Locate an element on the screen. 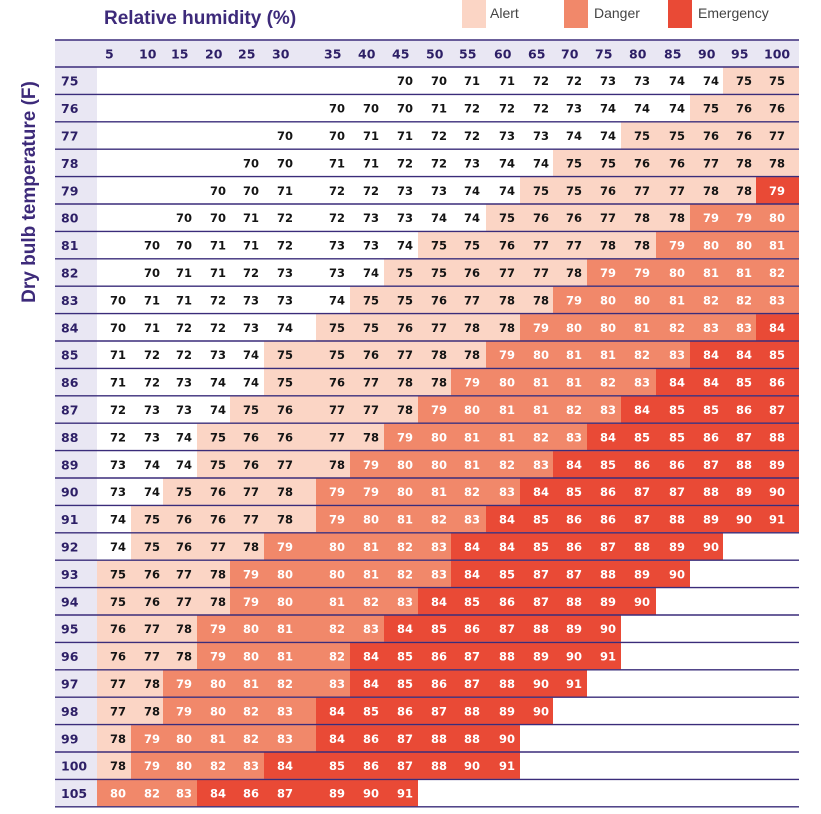 The width and height of the screenshot is (821, 814). y-tick-label: 91 is located at coordinates (69, 519).